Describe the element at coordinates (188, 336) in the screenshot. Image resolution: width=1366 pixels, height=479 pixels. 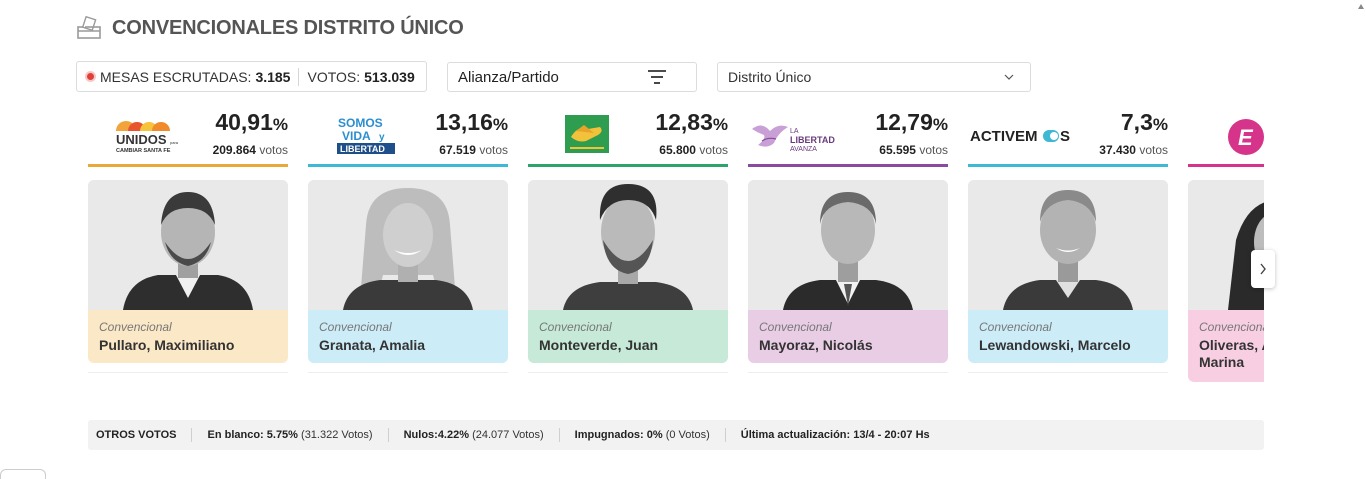
I see `candidate-name-box: Convencional Pullaro, Maximiliano` at that location.